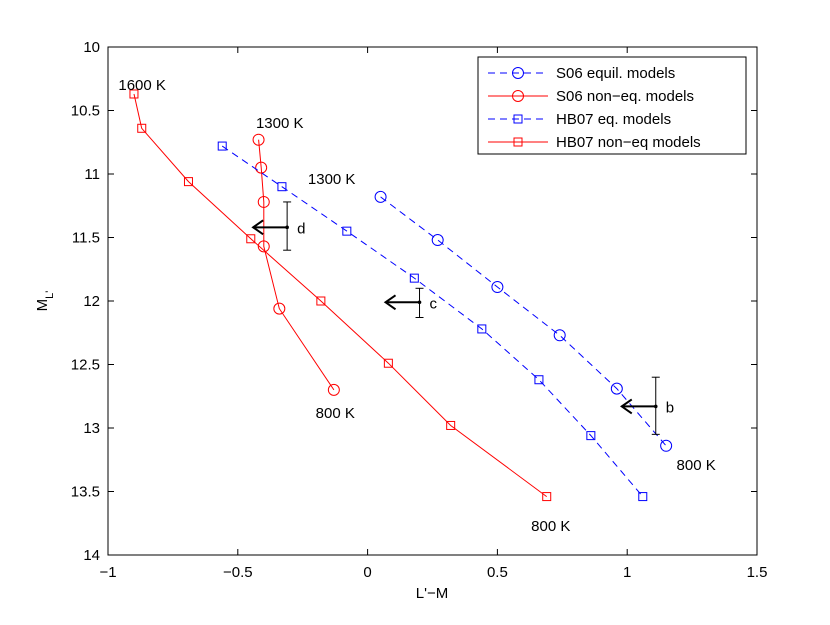 The height and width of the screenshot is (625, 830). I want to click on data-point-label: b, so click(670, 407).